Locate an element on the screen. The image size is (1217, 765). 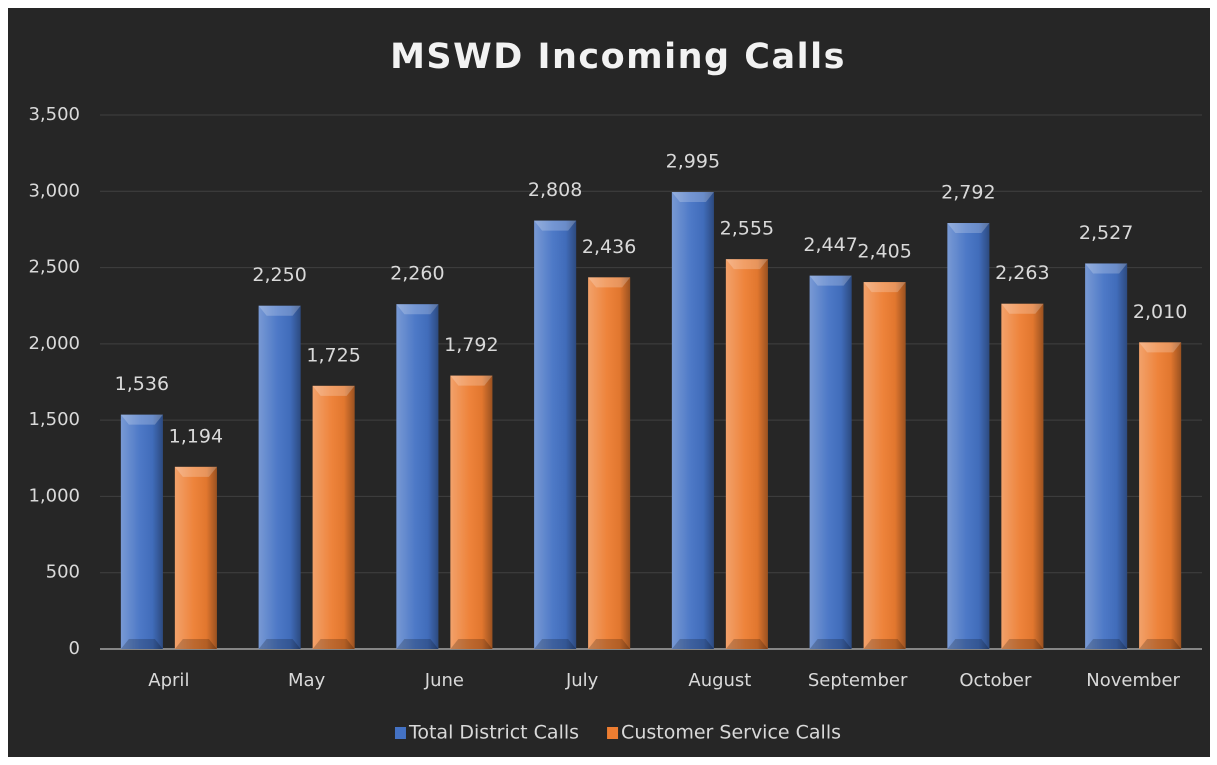
legend-label: Customer Service Calls is located at coordinates (731, 733).